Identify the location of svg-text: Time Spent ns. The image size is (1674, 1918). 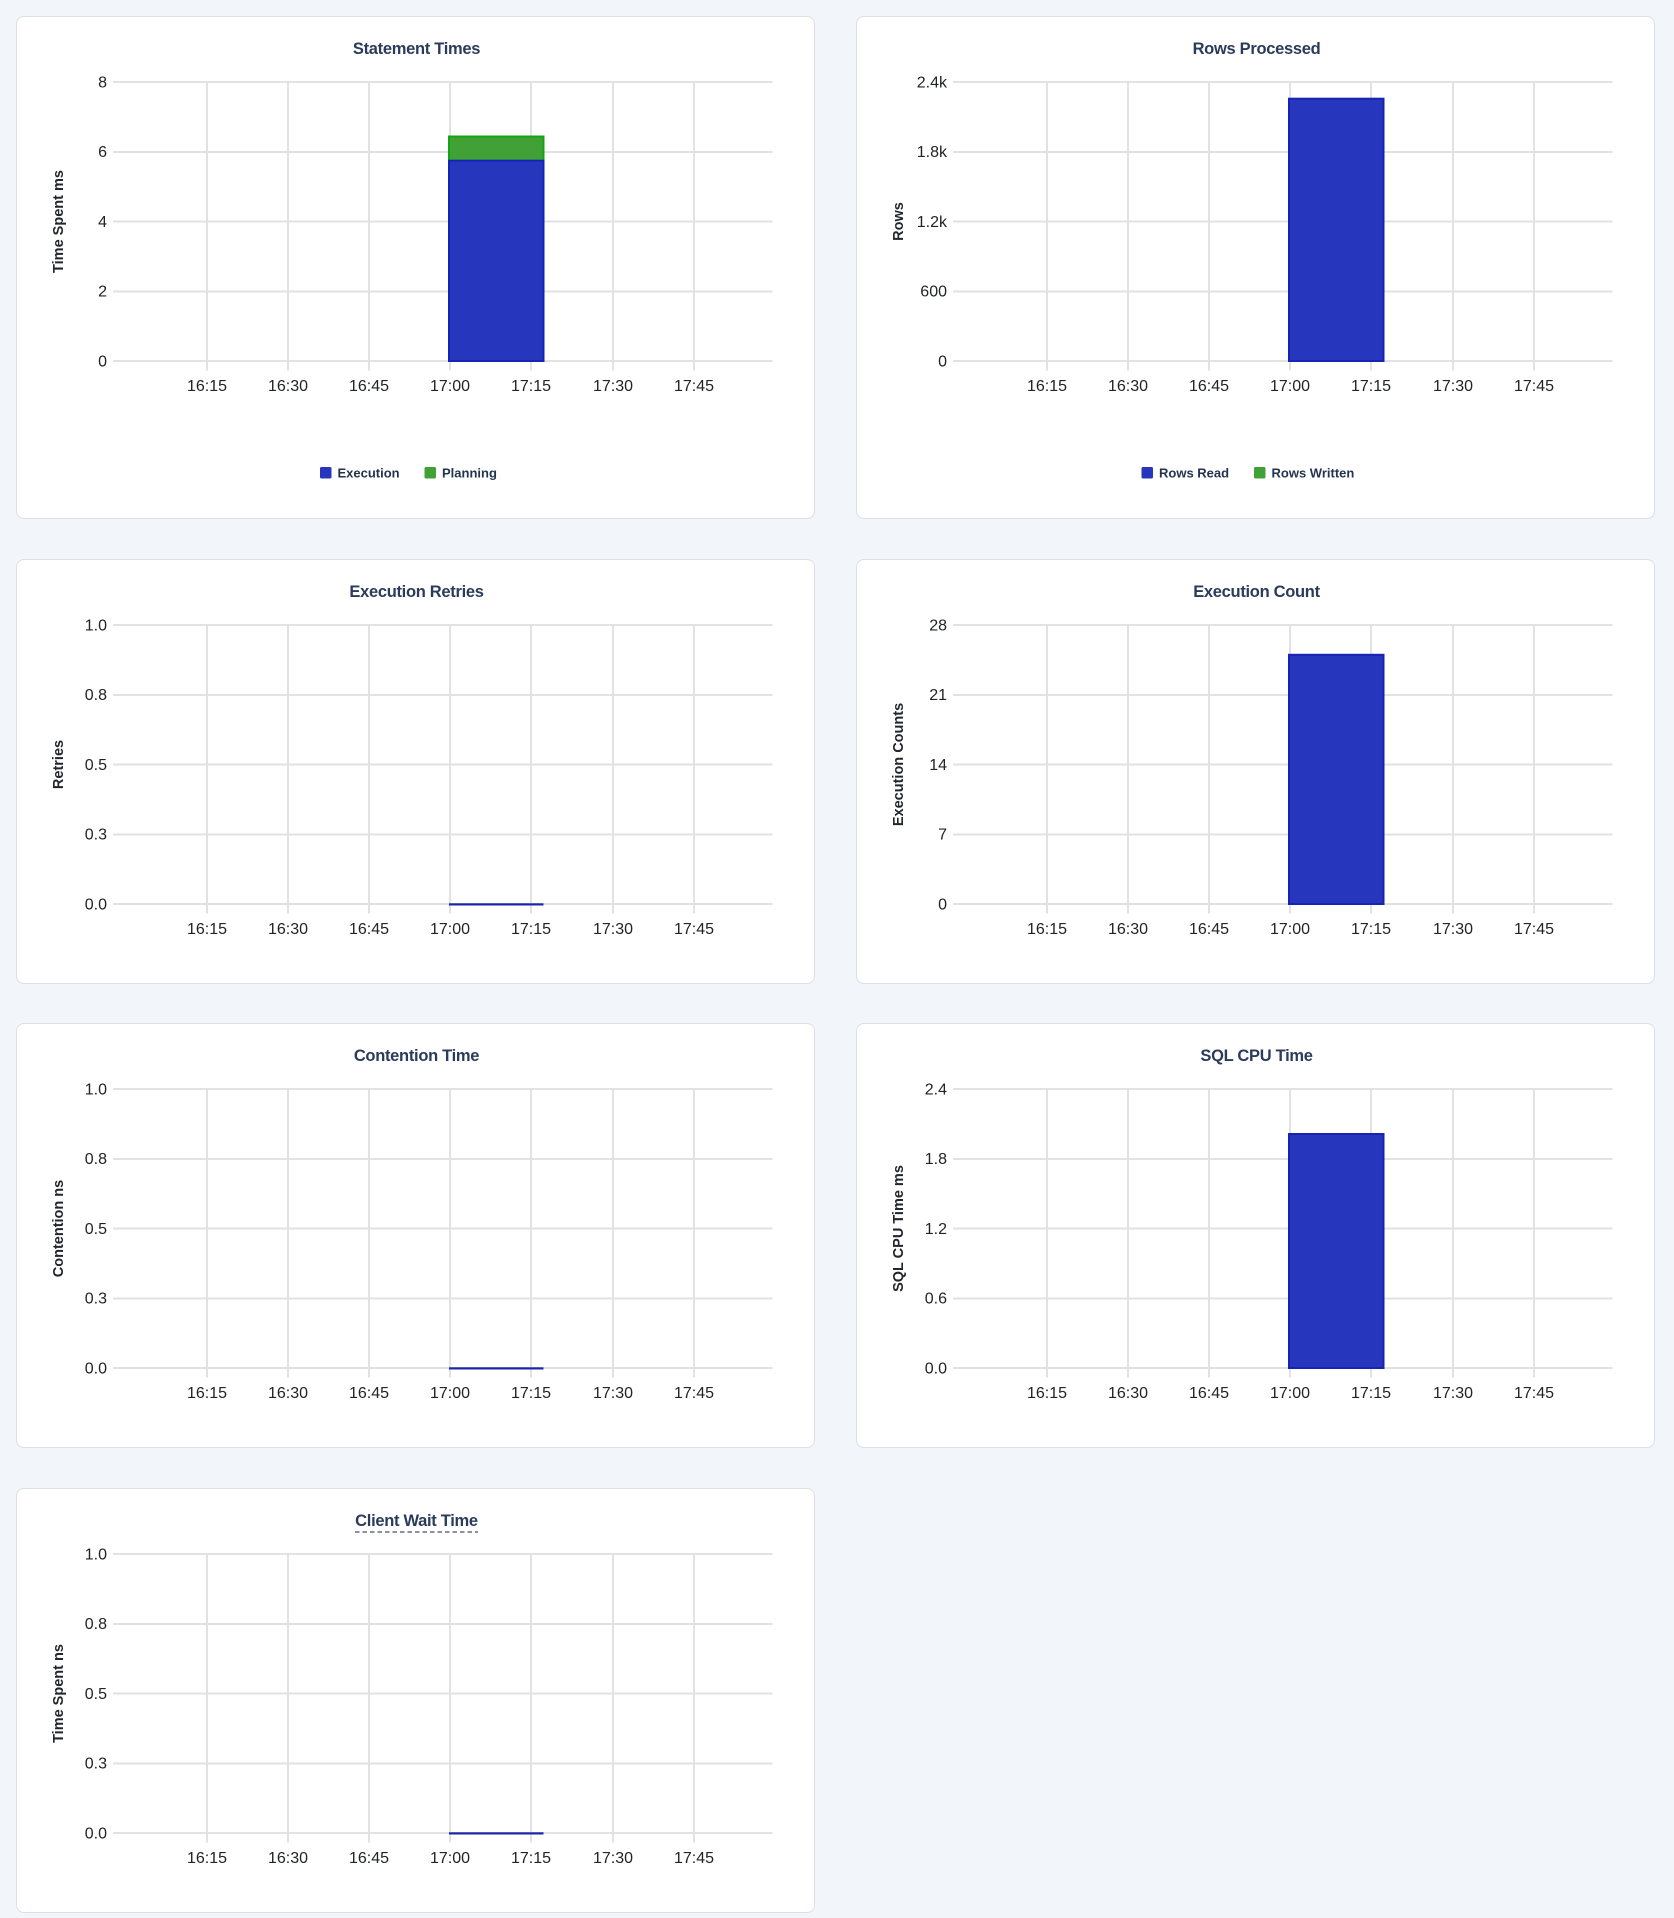
(59, 1693).